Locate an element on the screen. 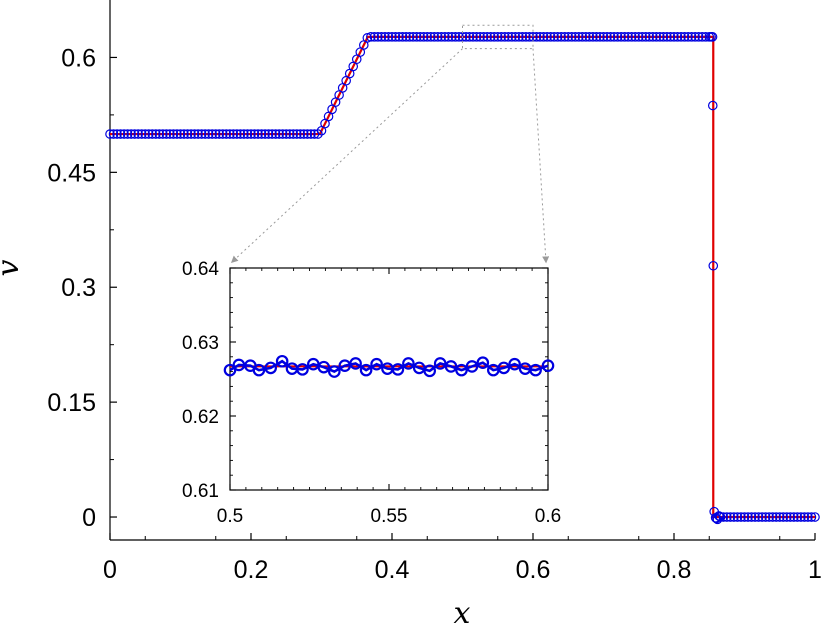  y-tick-label: 0 is located at coordinates (89, 518).